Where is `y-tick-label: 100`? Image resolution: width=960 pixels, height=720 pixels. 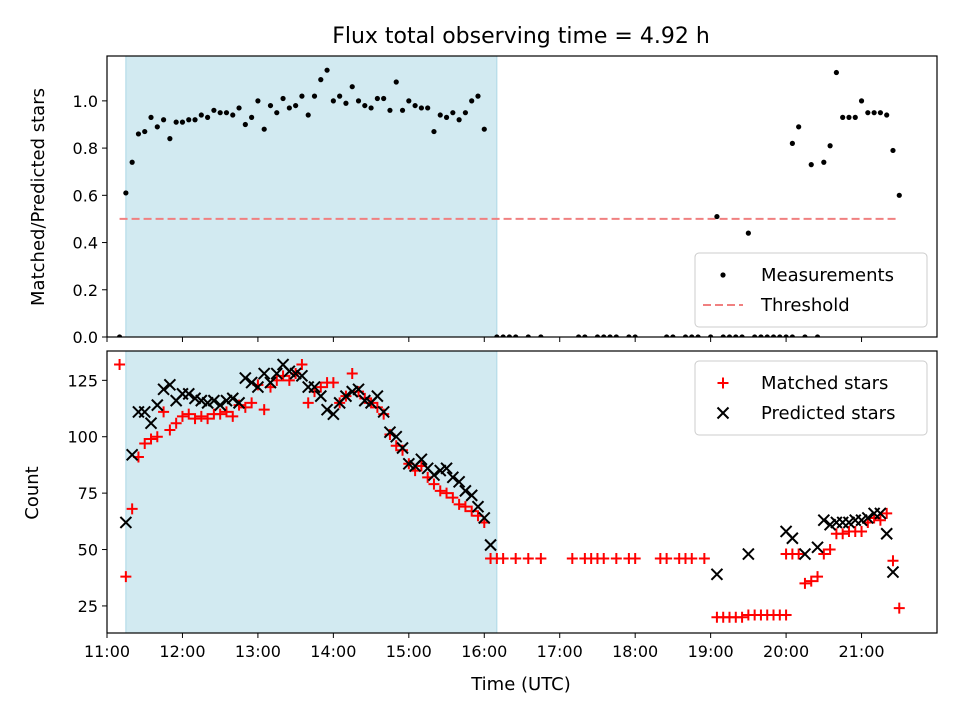
y-tick-label: 100 is located at coordinates (82, 437).